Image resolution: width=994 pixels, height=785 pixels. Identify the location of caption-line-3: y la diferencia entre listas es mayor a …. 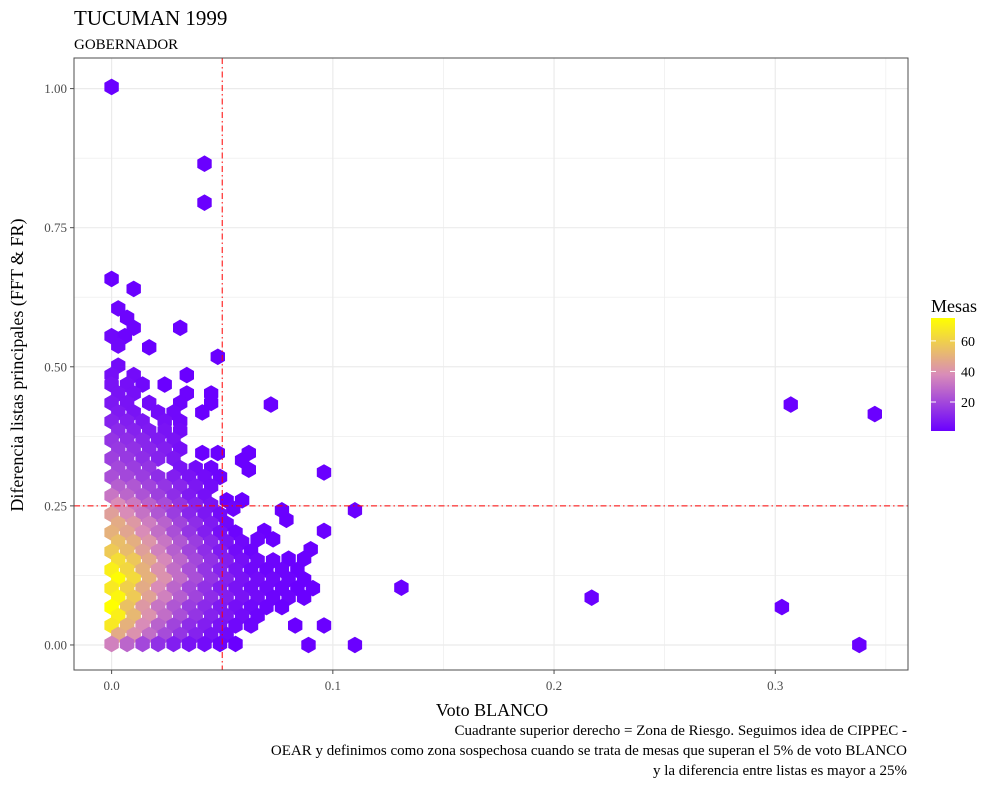
(780, 771).